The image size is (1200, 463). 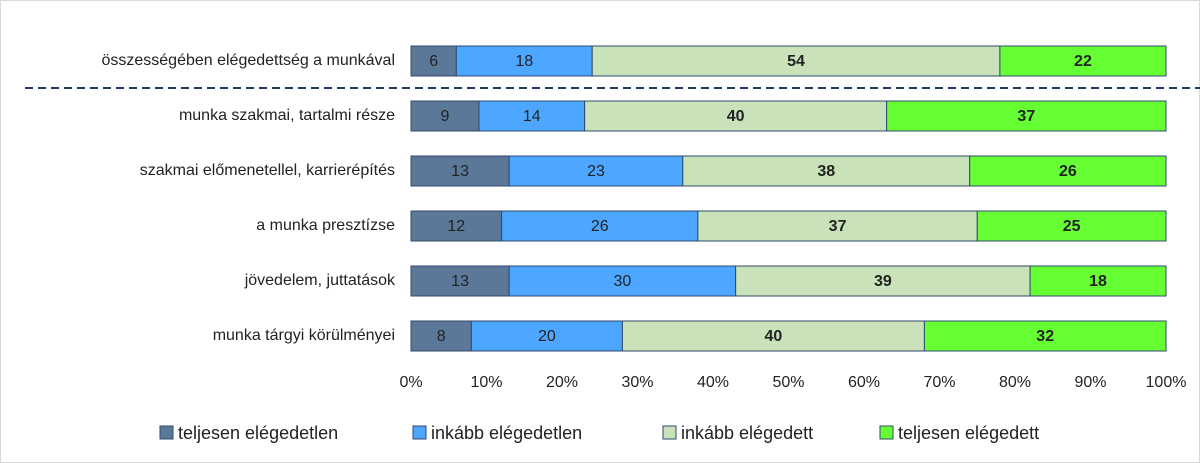 What do you see at coordinates (1015, 382) in the screenshot?
I see `x-tick-label: 80%` at bounding box center [1015, 382].